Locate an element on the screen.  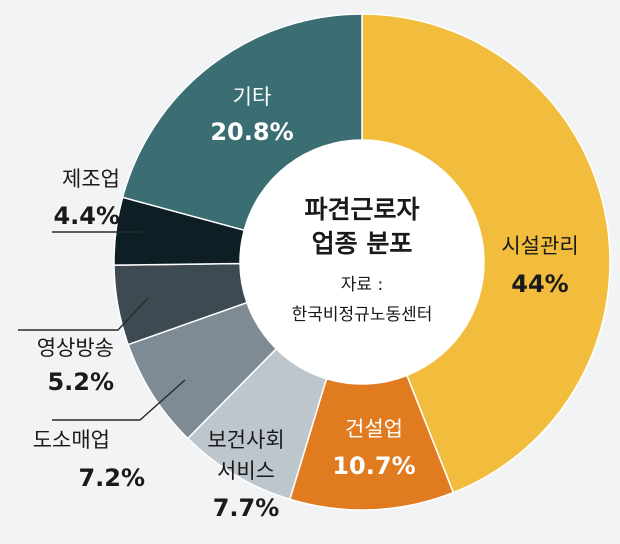
slice-label-other: 기타 is located at coordinates (252, 97).